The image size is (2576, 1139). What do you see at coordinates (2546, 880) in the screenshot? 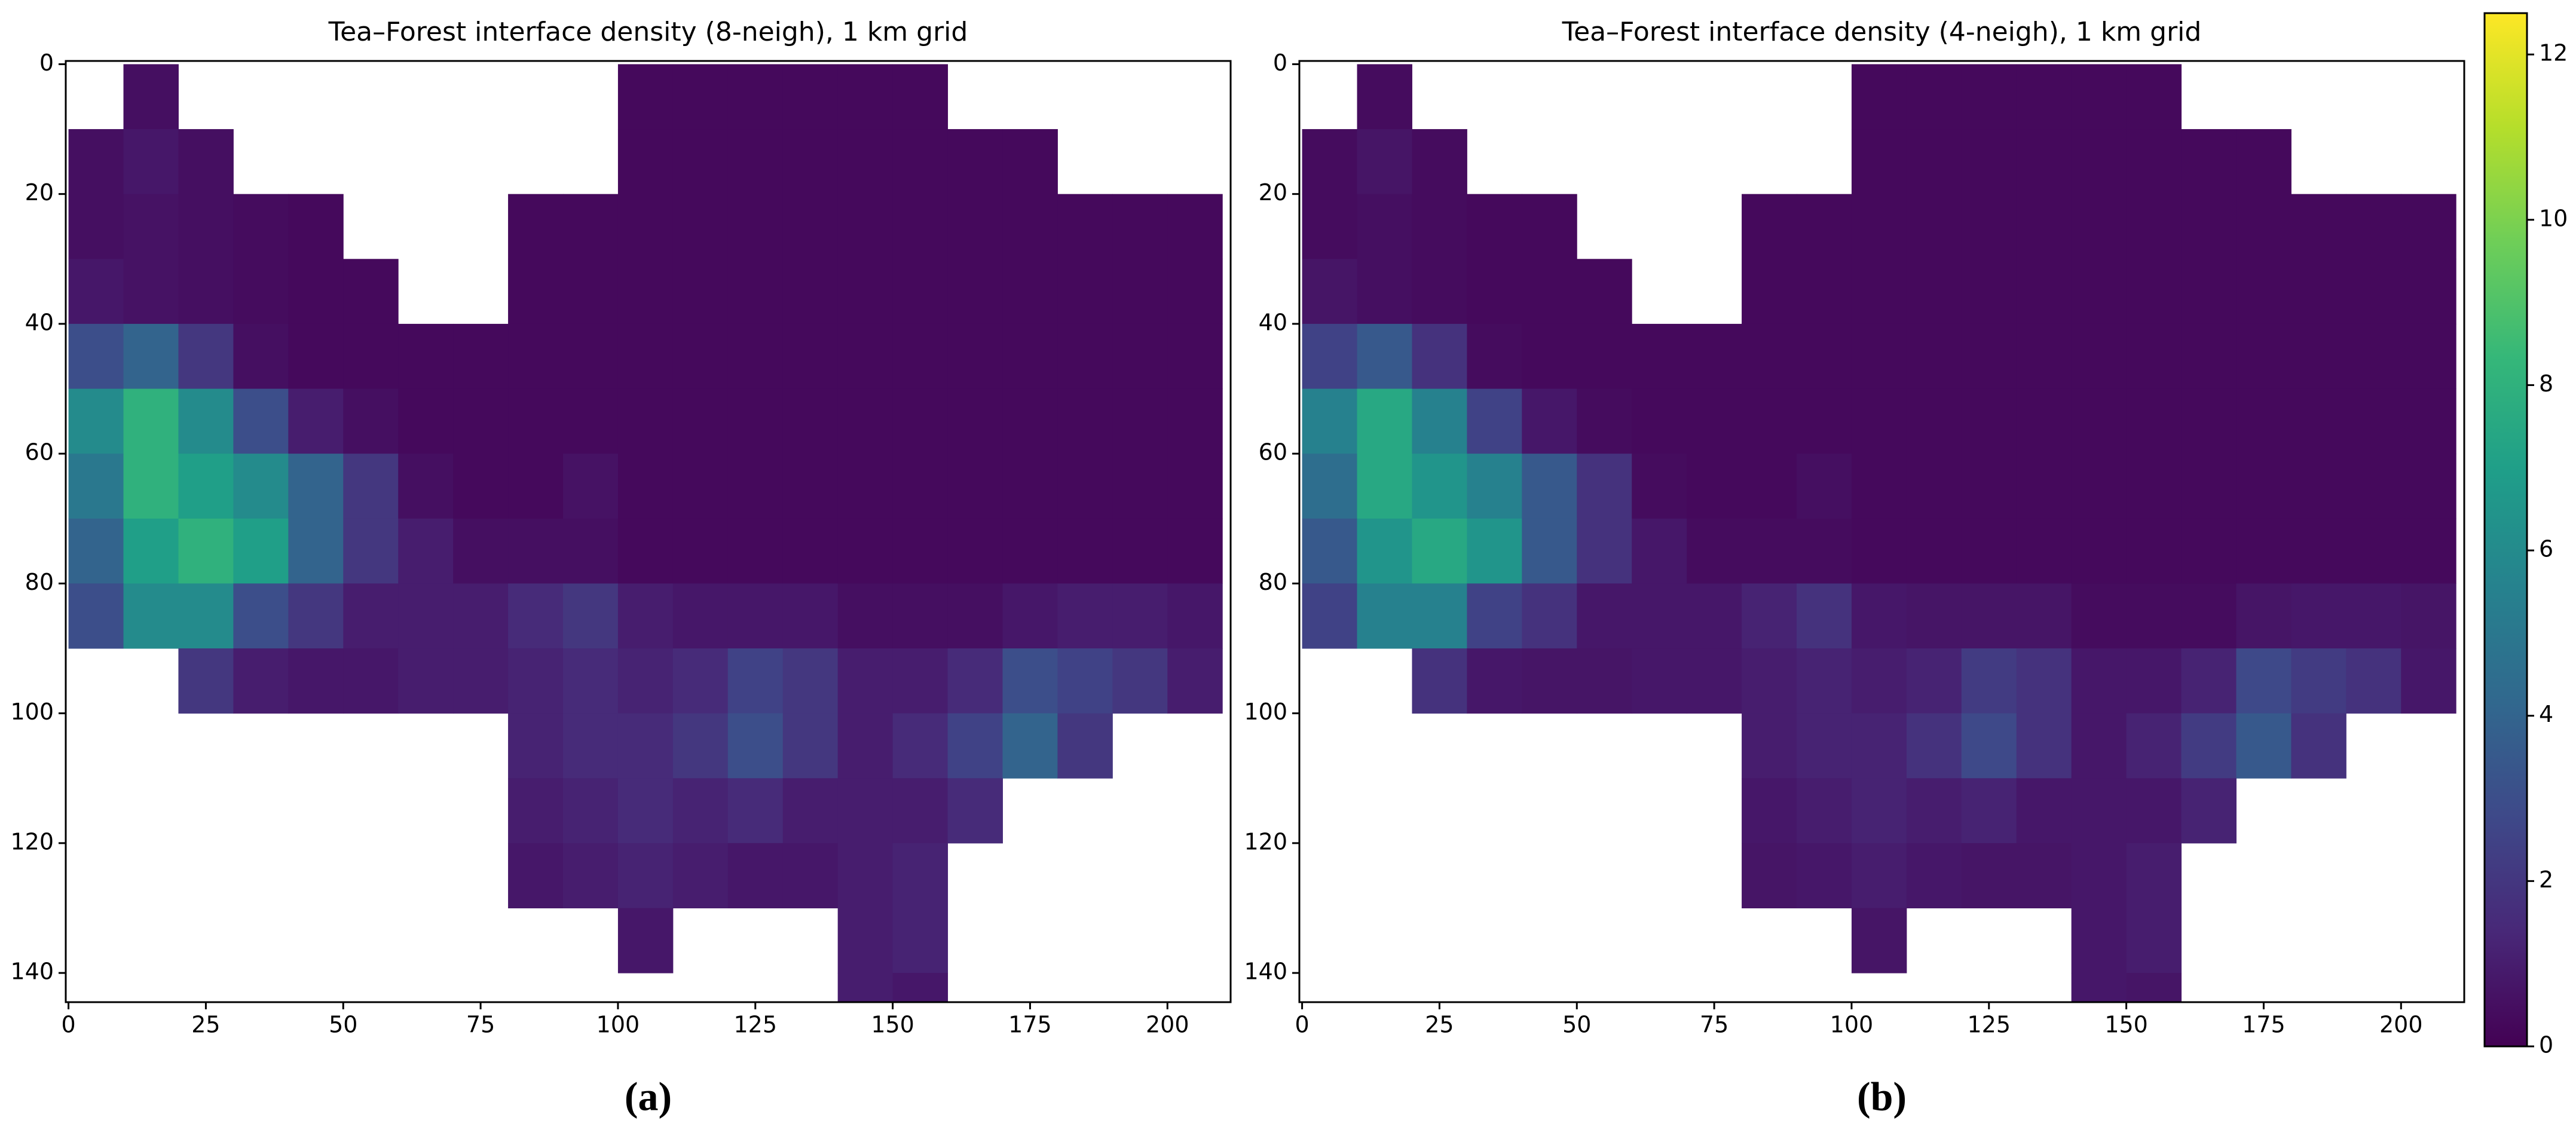
I see `colorbar-tick-label: 2` at bounding box center [2546, 880].